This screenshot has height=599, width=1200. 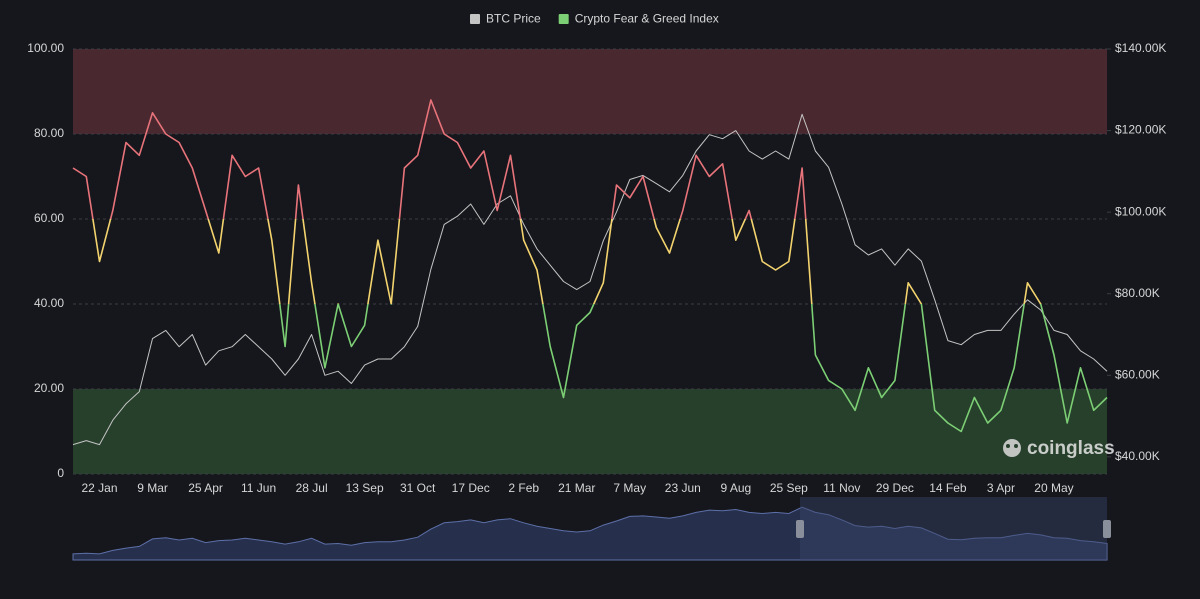 I want to click on x-tick-label: 23 Jun, so click(x=683, y=488).